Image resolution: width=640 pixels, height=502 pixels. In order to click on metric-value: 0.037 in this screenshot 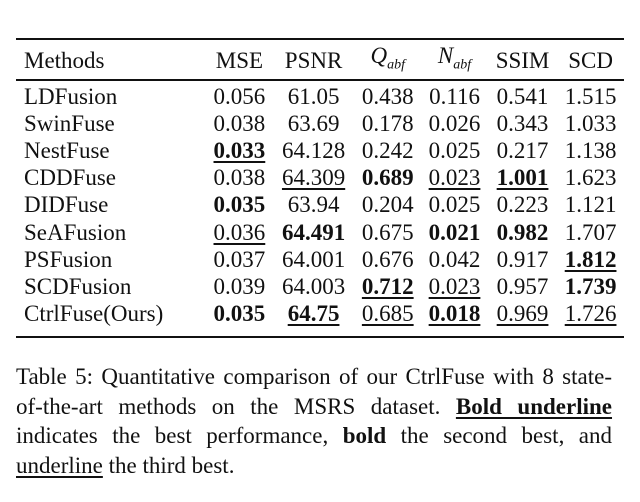, I will do `click(239, 259)`.